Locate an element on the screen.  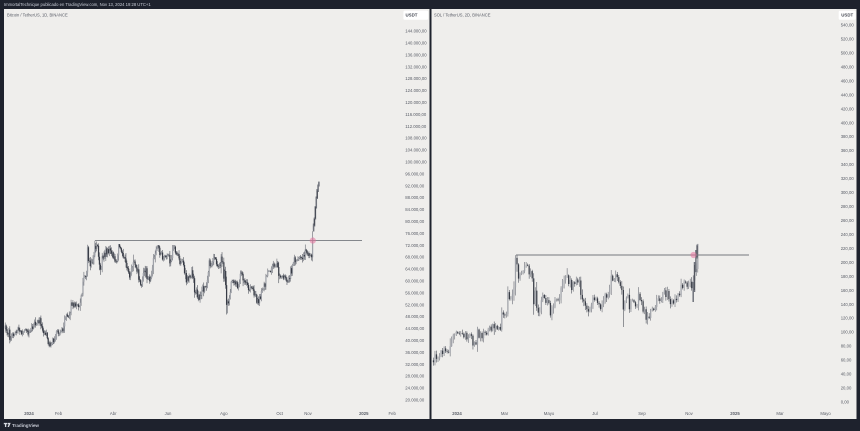
svg-text: 140.000,00 is located at coordinates (416, 42).